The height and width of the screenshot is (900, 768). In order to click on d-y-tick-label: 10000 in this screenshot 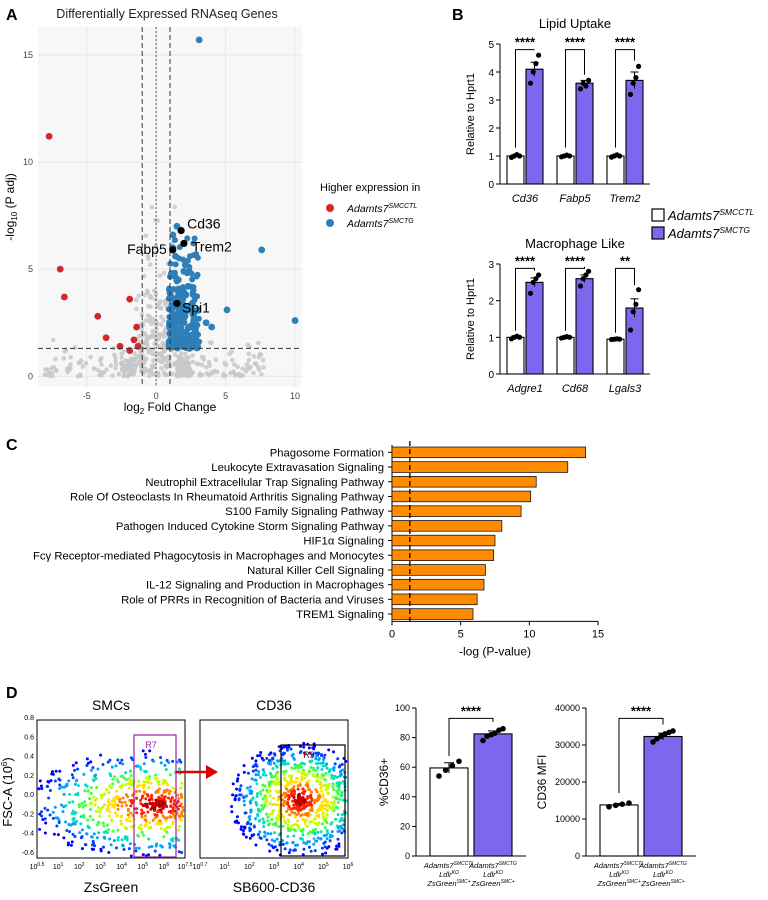, I will do `click(567, 819)`.